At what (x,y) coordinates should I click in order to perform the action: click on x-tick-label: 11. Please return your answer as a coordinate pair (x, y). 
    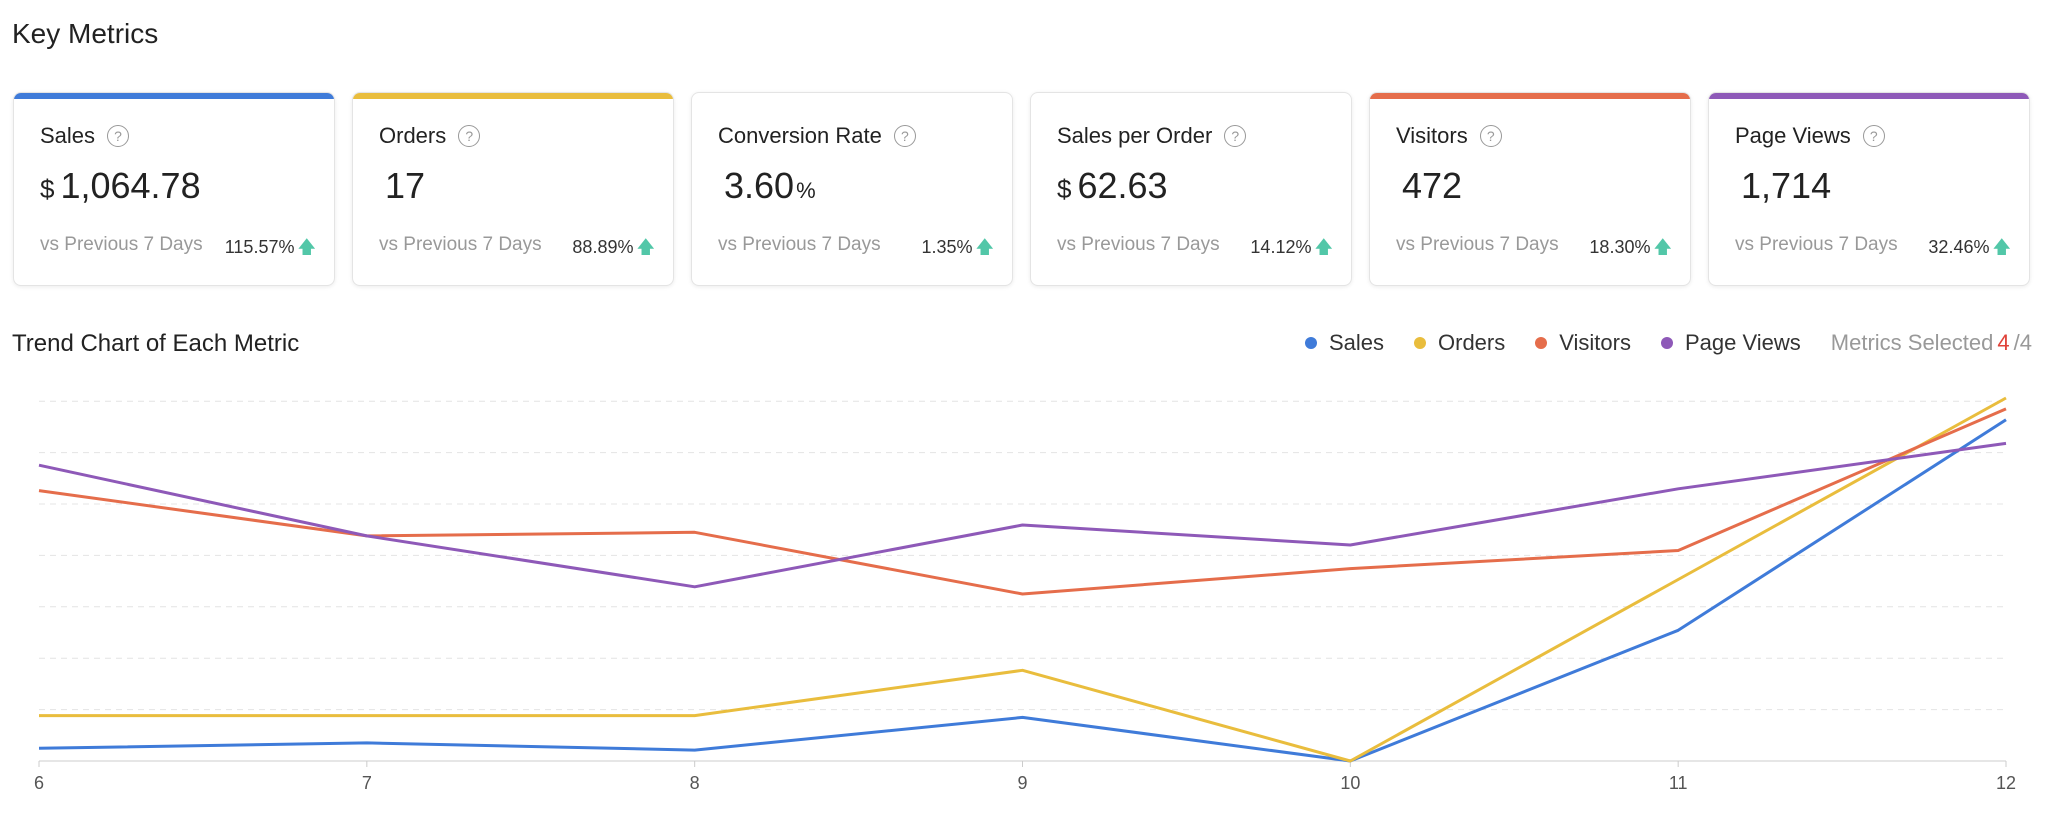
    Looking at the image, I should click on (1678, 783).